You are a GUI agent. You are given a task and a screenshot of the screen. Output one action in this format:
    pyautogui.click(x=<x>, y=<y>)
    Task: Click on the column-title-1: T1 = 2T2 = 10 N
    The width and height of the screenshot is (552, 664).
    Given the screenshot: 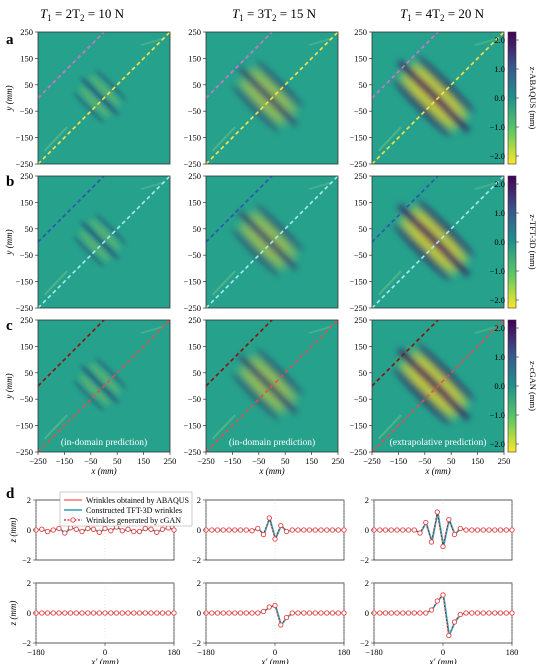 What is the action you would take?
    pyautogui.click(x=82, y=14)
    